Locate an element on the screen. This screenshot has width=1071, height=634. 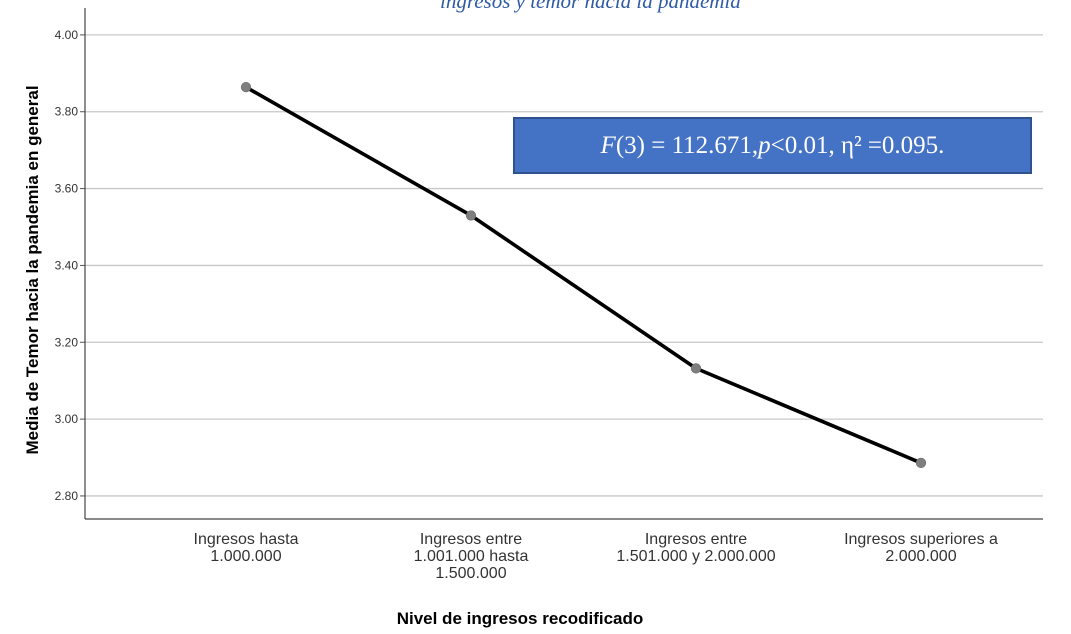
y-tick-label: 4.00 is located at coordinates (67, 35).